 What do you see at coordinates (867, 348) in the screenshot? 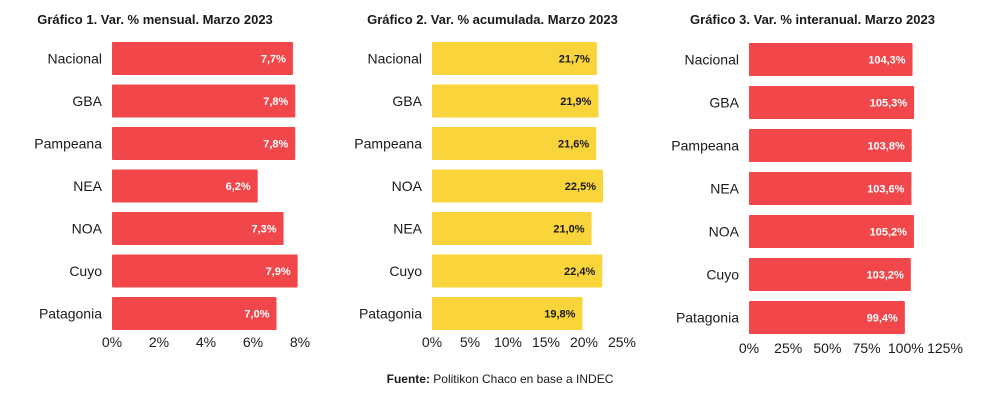
I see `x-tick-label: 75%` at bounding box center [867, 348].